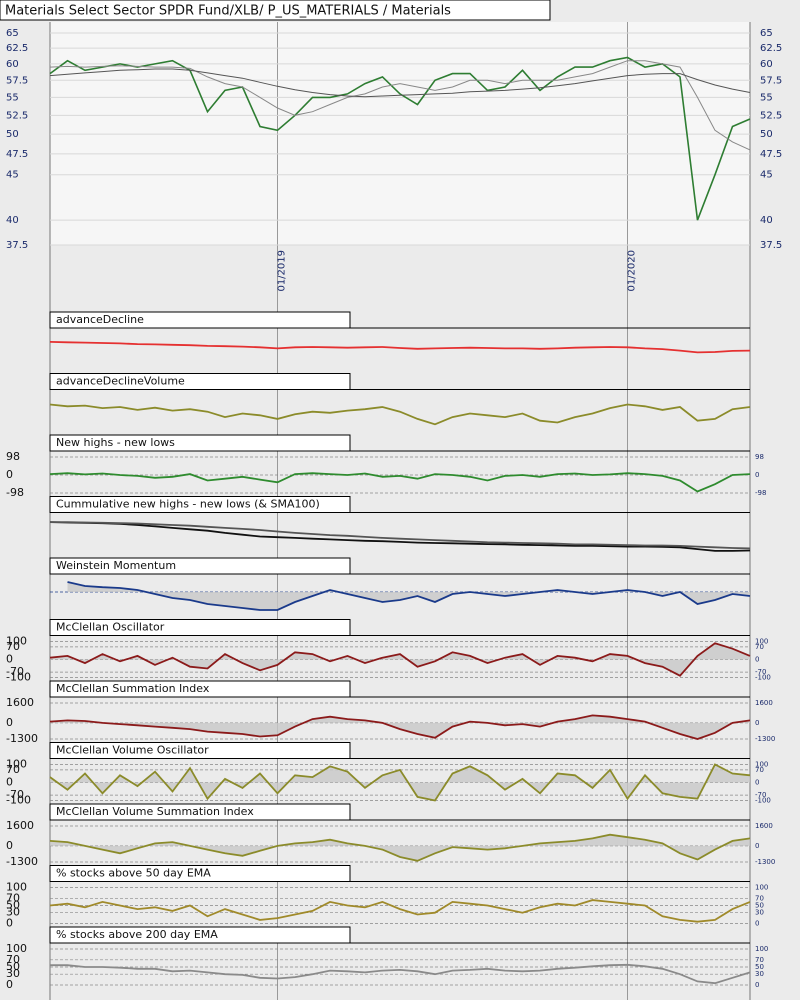 The width and height of the screenshot is (800, 1000). What do you see at coordinates (766, 64) in the screenshot?
I see `y-tick-label-right: 60` at bounding box center [766, 64].